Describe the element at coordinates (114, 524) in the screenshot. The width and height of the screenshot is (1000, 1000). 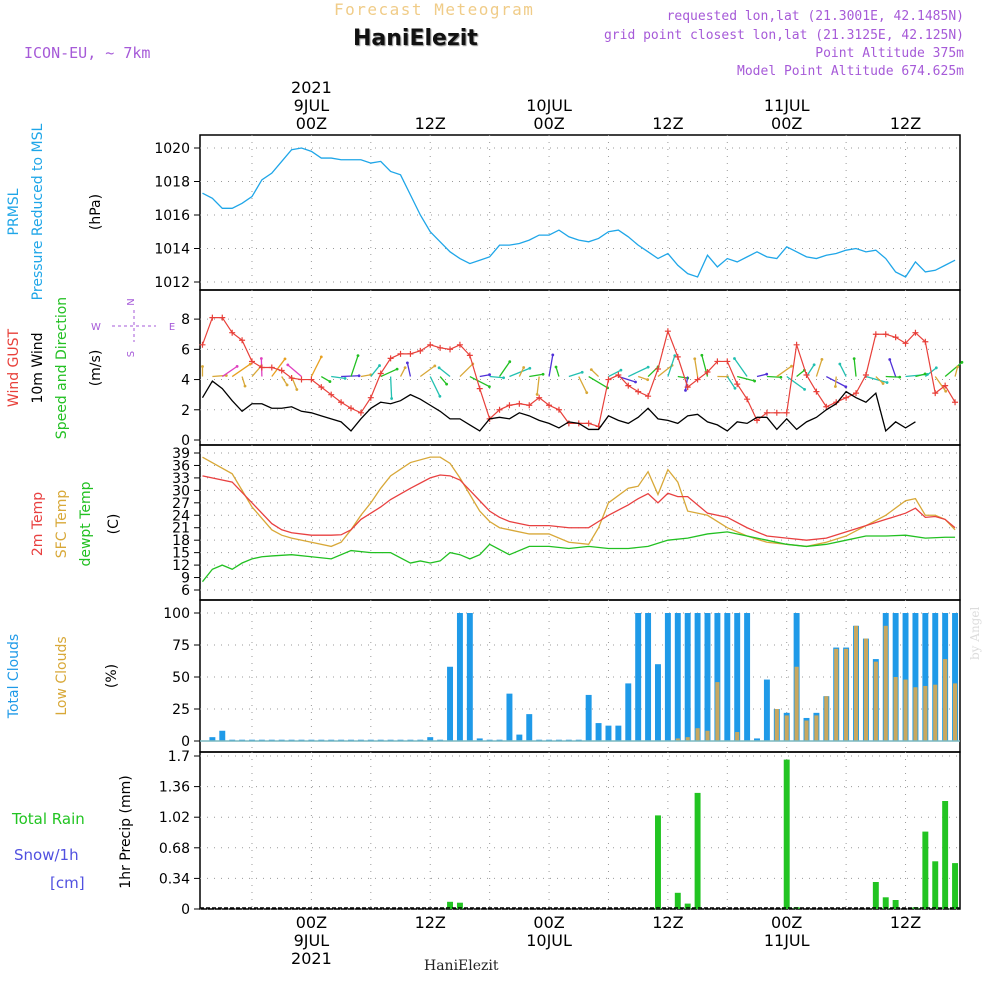
I see `temperature-axis-label: (C)` at that location.